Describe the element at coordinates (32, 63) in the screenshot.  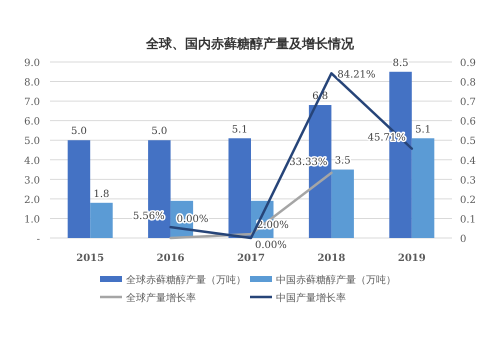
I see `y-tick-label: 9.0` at that location.